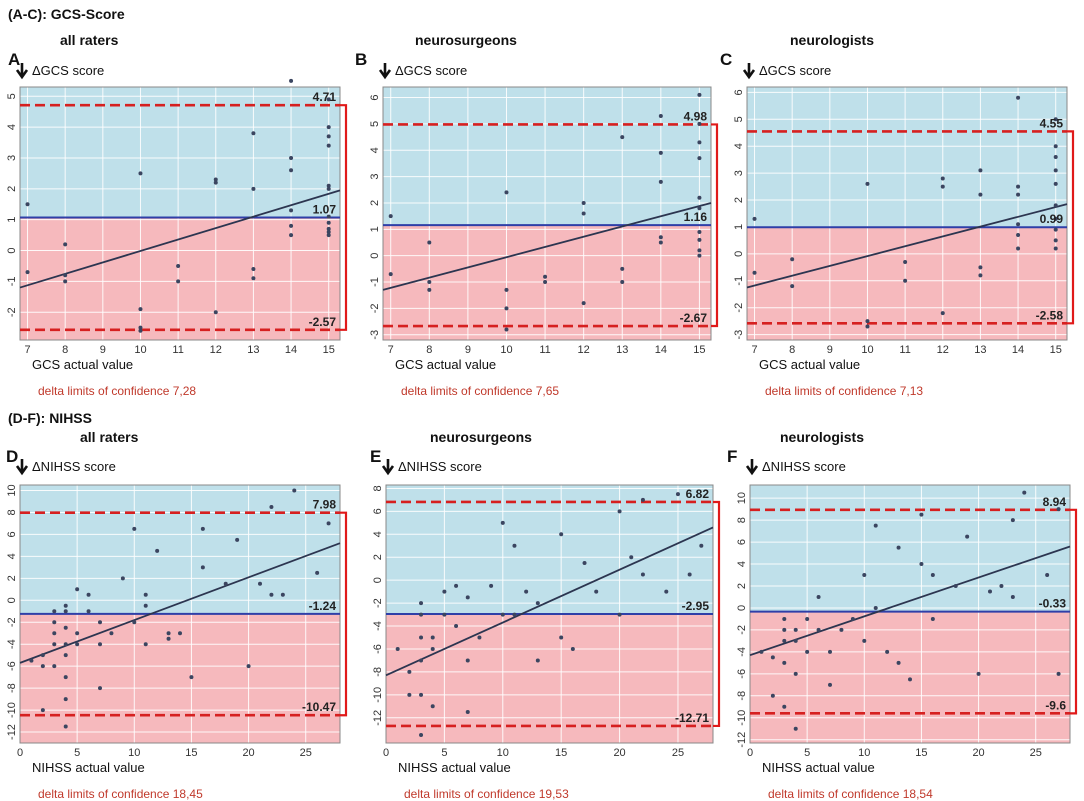 The image size is (1084, 801). I want to click on y-tick-label: -4, so click(12, 644).